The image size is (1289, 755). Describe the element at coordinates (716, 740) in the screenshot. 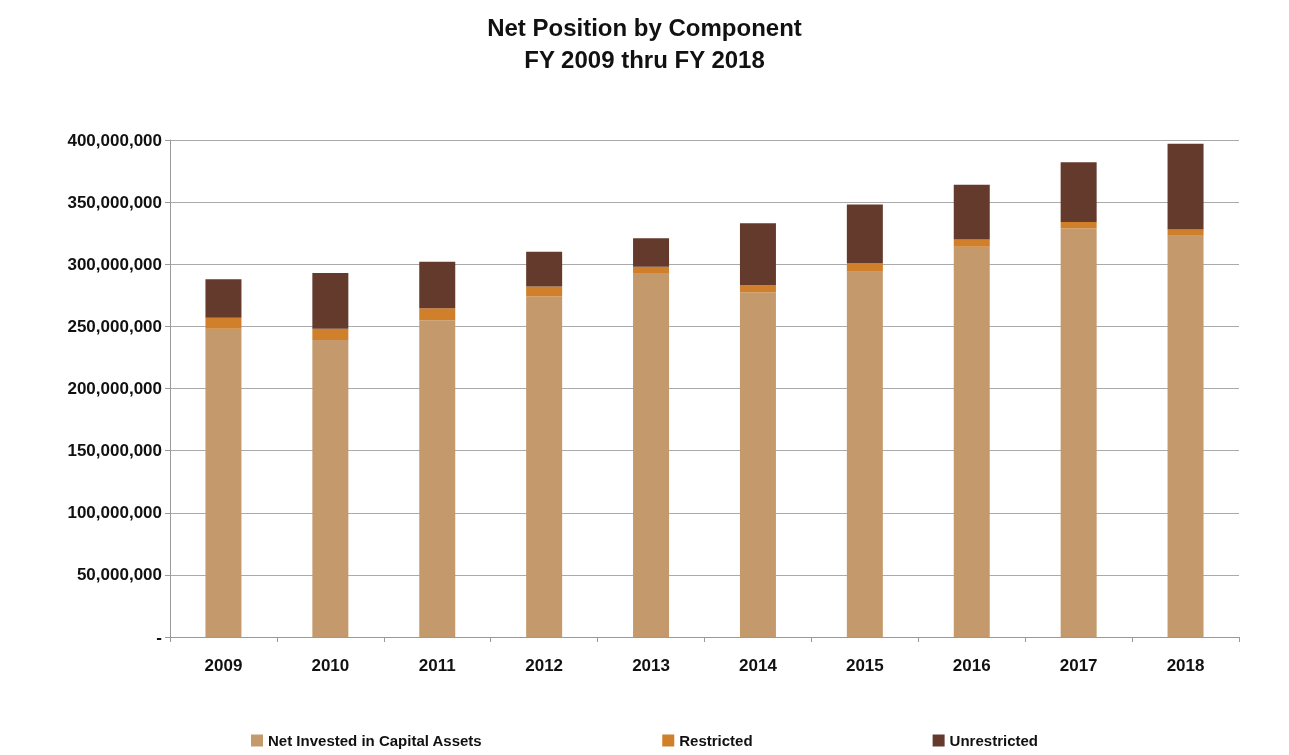

I see `legend-label: Restricted` at that location.